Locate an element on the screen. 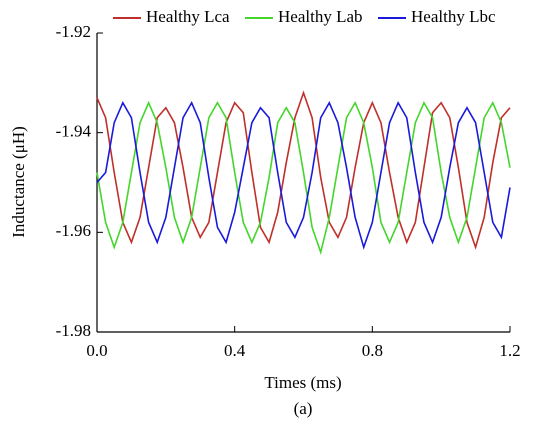 This screenshot has width=550, height=436. legend-label: Healthy Lab is located at coordinates (320, 16).